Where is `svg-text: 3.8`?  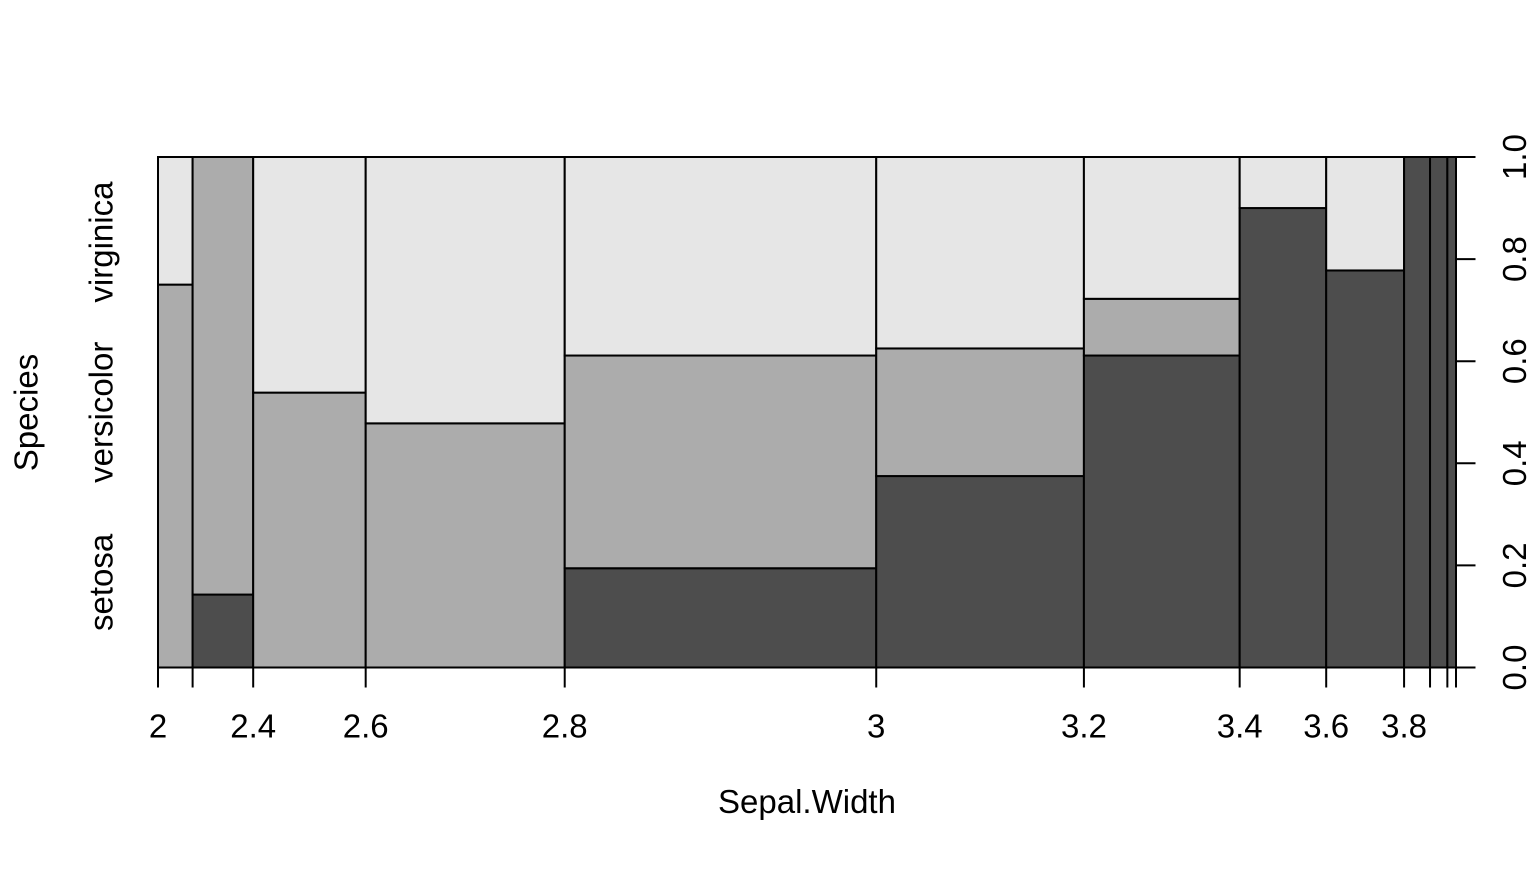
svg-text: 3.8 is located at coordinates (1404, 726).